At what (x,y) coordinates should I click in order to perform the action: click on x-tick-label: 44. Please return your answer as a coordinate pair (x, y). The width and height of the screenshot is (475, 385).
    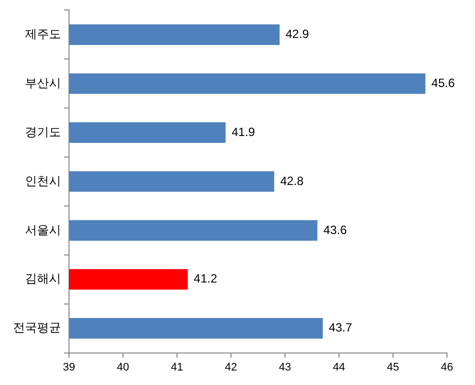
    Looking at the image, I should click on (339, 367).